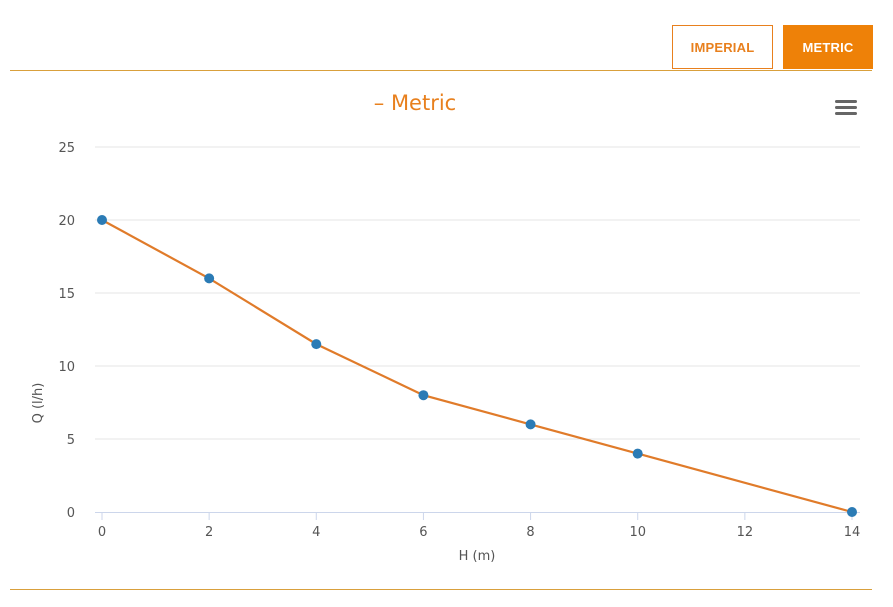 This screenshot has height=607, width=893. Describe the element at coordinates (477, 556) in the screenshot. I see `x-axis-label: H (m)` at that location.